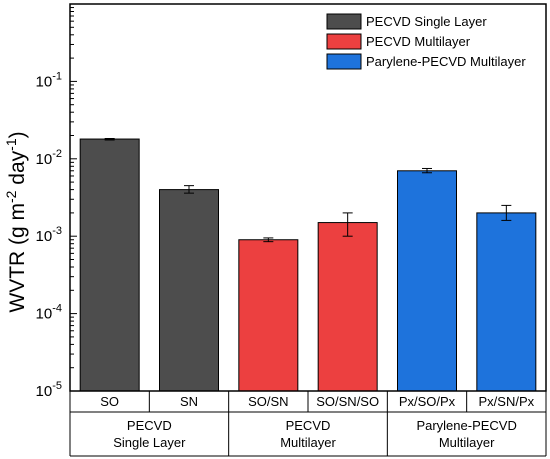  Describe the element at coordinates (17, 258) in the screenshot. I see `y-axis-label-base: WVTR (g m` at that location.